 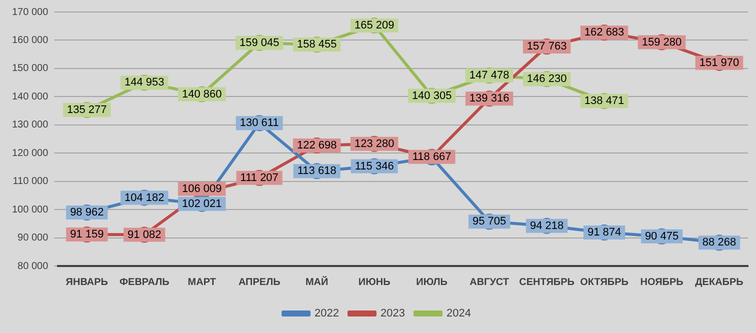 What do you see at coordinates (546, 79) in the screenshot?
I see `data-label: 146 230` at bounding box center [546, 79].